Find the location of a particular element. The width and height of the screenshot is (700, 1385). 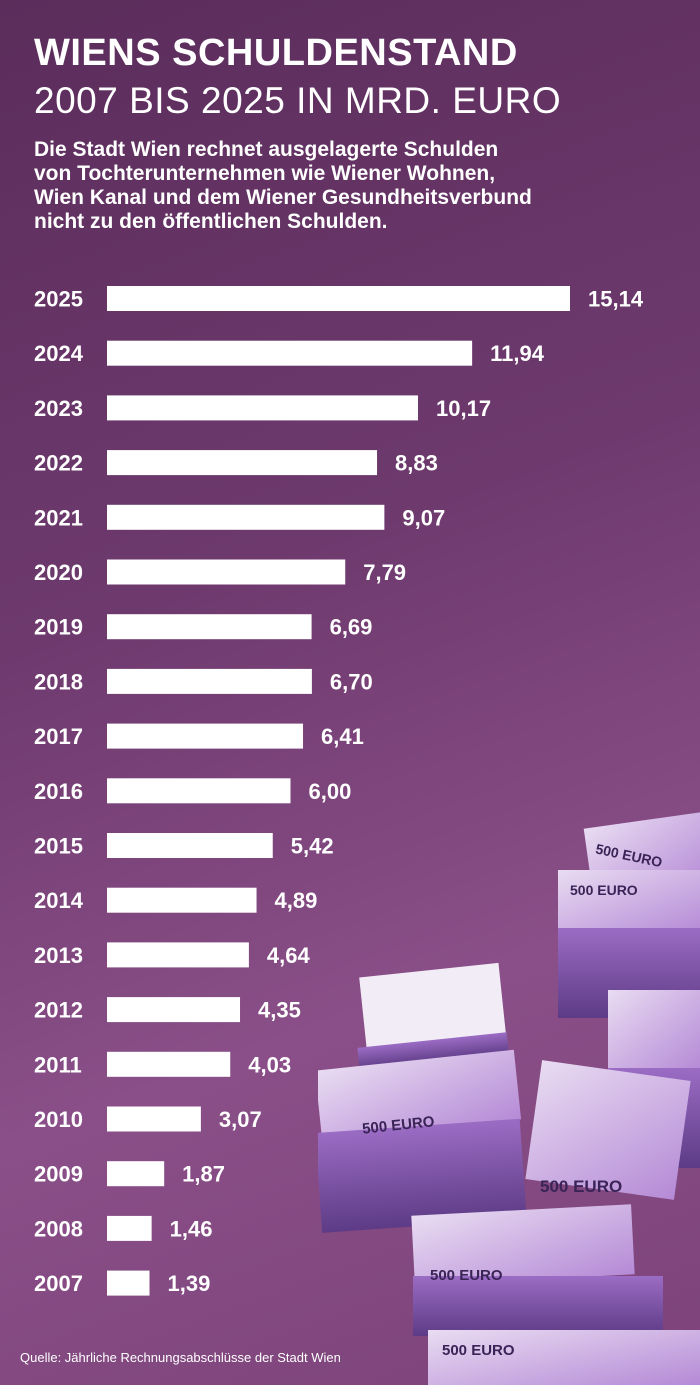

year-label: 2010 is located at coordinates (58, 1119).